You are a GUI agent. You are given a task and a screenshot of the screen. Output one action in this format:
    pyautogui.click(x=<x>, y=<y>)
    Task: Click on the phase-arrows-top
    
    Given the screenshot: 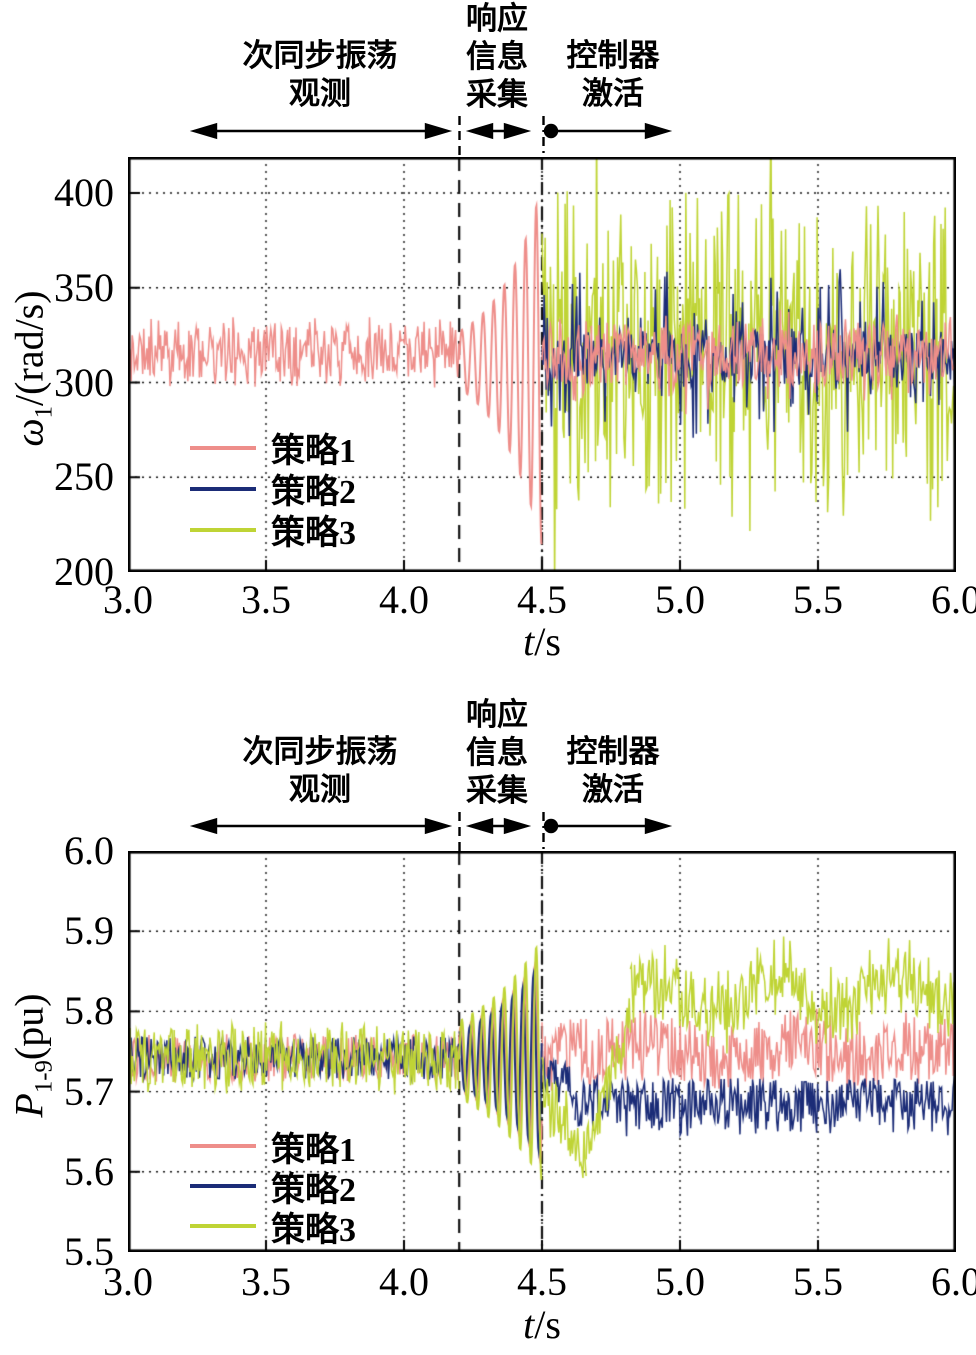 What is the action you would take?
    pyautogui.click(x=431, y=136)
    